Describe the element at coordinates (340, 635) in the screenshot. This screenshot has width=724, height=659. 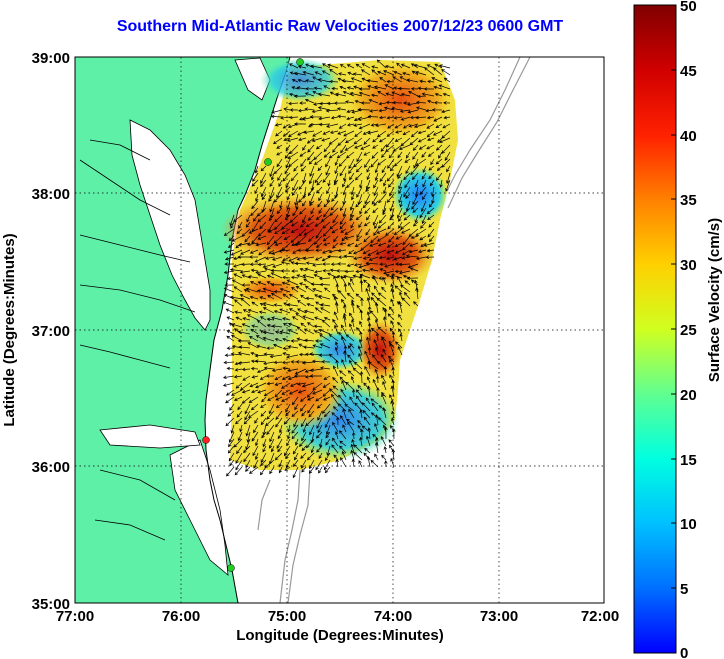
I see `x-axis-label: Longitude (Degrees:Minutes)` at that location.